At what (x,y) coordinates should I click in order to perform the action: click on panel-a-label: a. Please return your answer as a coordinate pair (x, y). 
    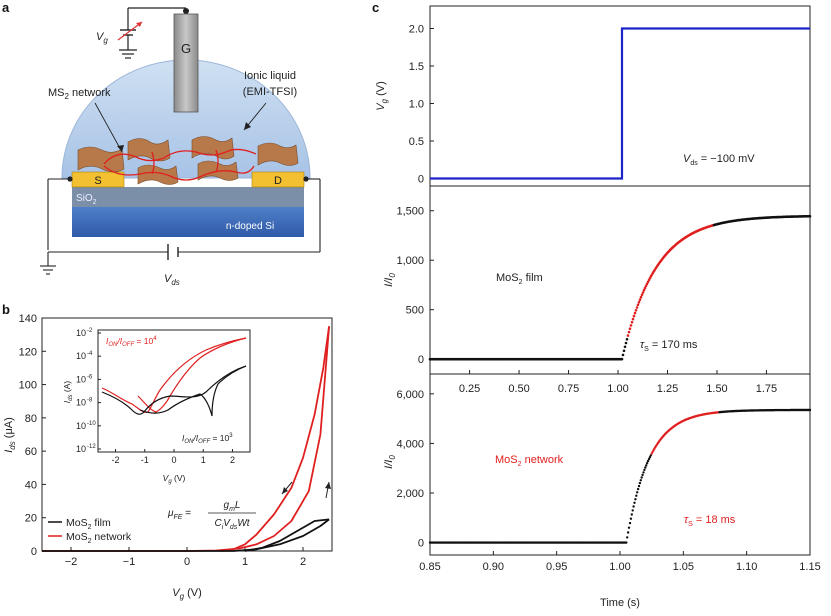
    Looking at the image, I should click on (6, 7).